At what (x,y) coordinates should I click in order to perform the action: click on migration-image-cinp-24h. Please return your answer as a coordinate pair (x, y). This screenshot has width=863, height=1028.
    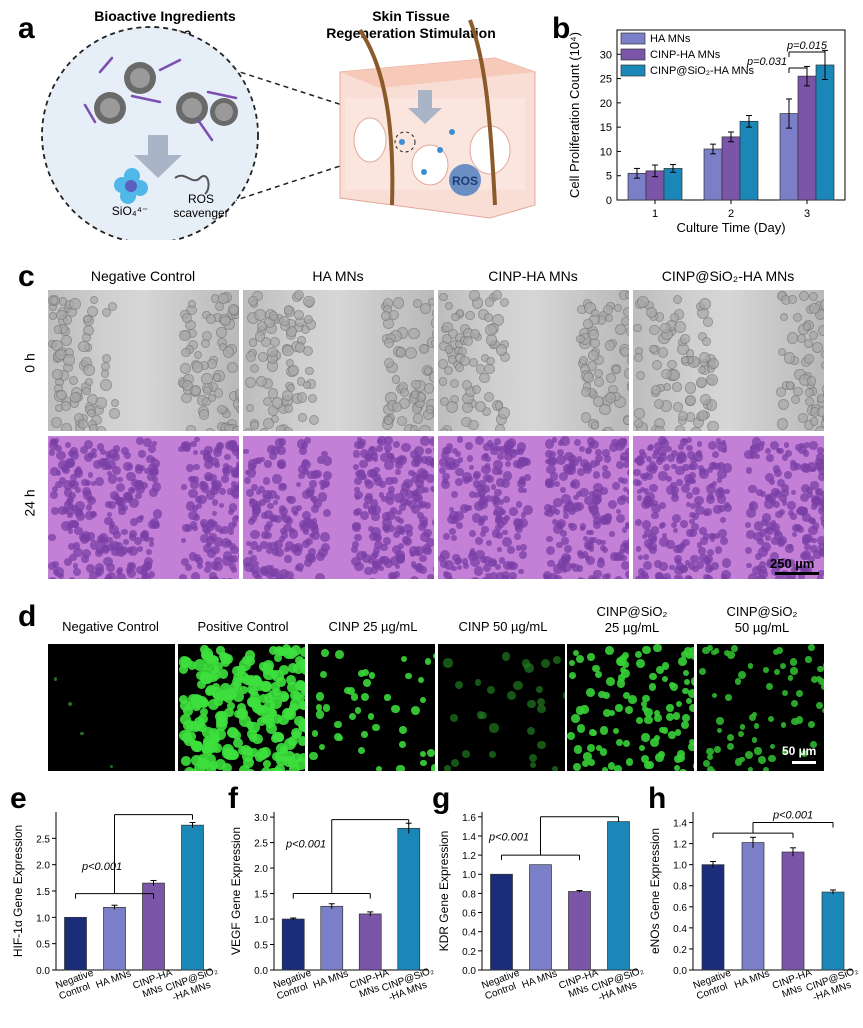
    Looking at the image, I should click on (533, 507).